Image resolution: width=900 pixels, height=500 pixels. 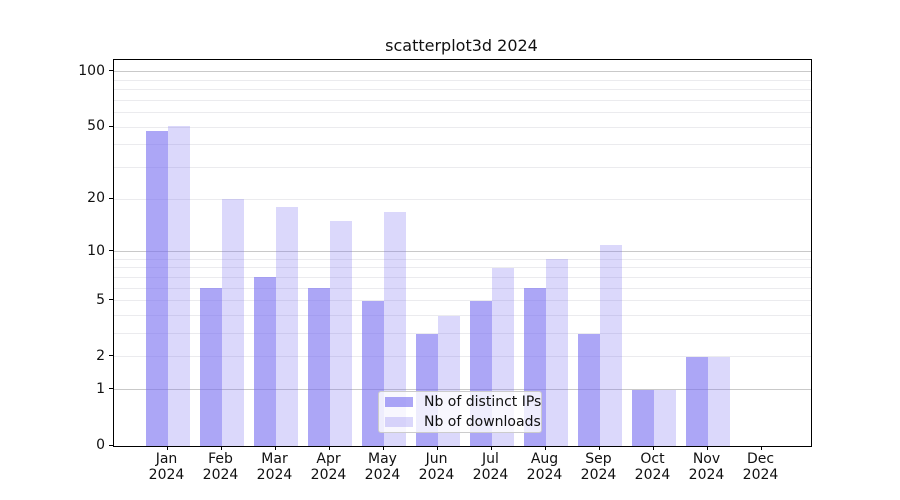 I want to click on bar-downloads-may, so click(x=394, y=328).